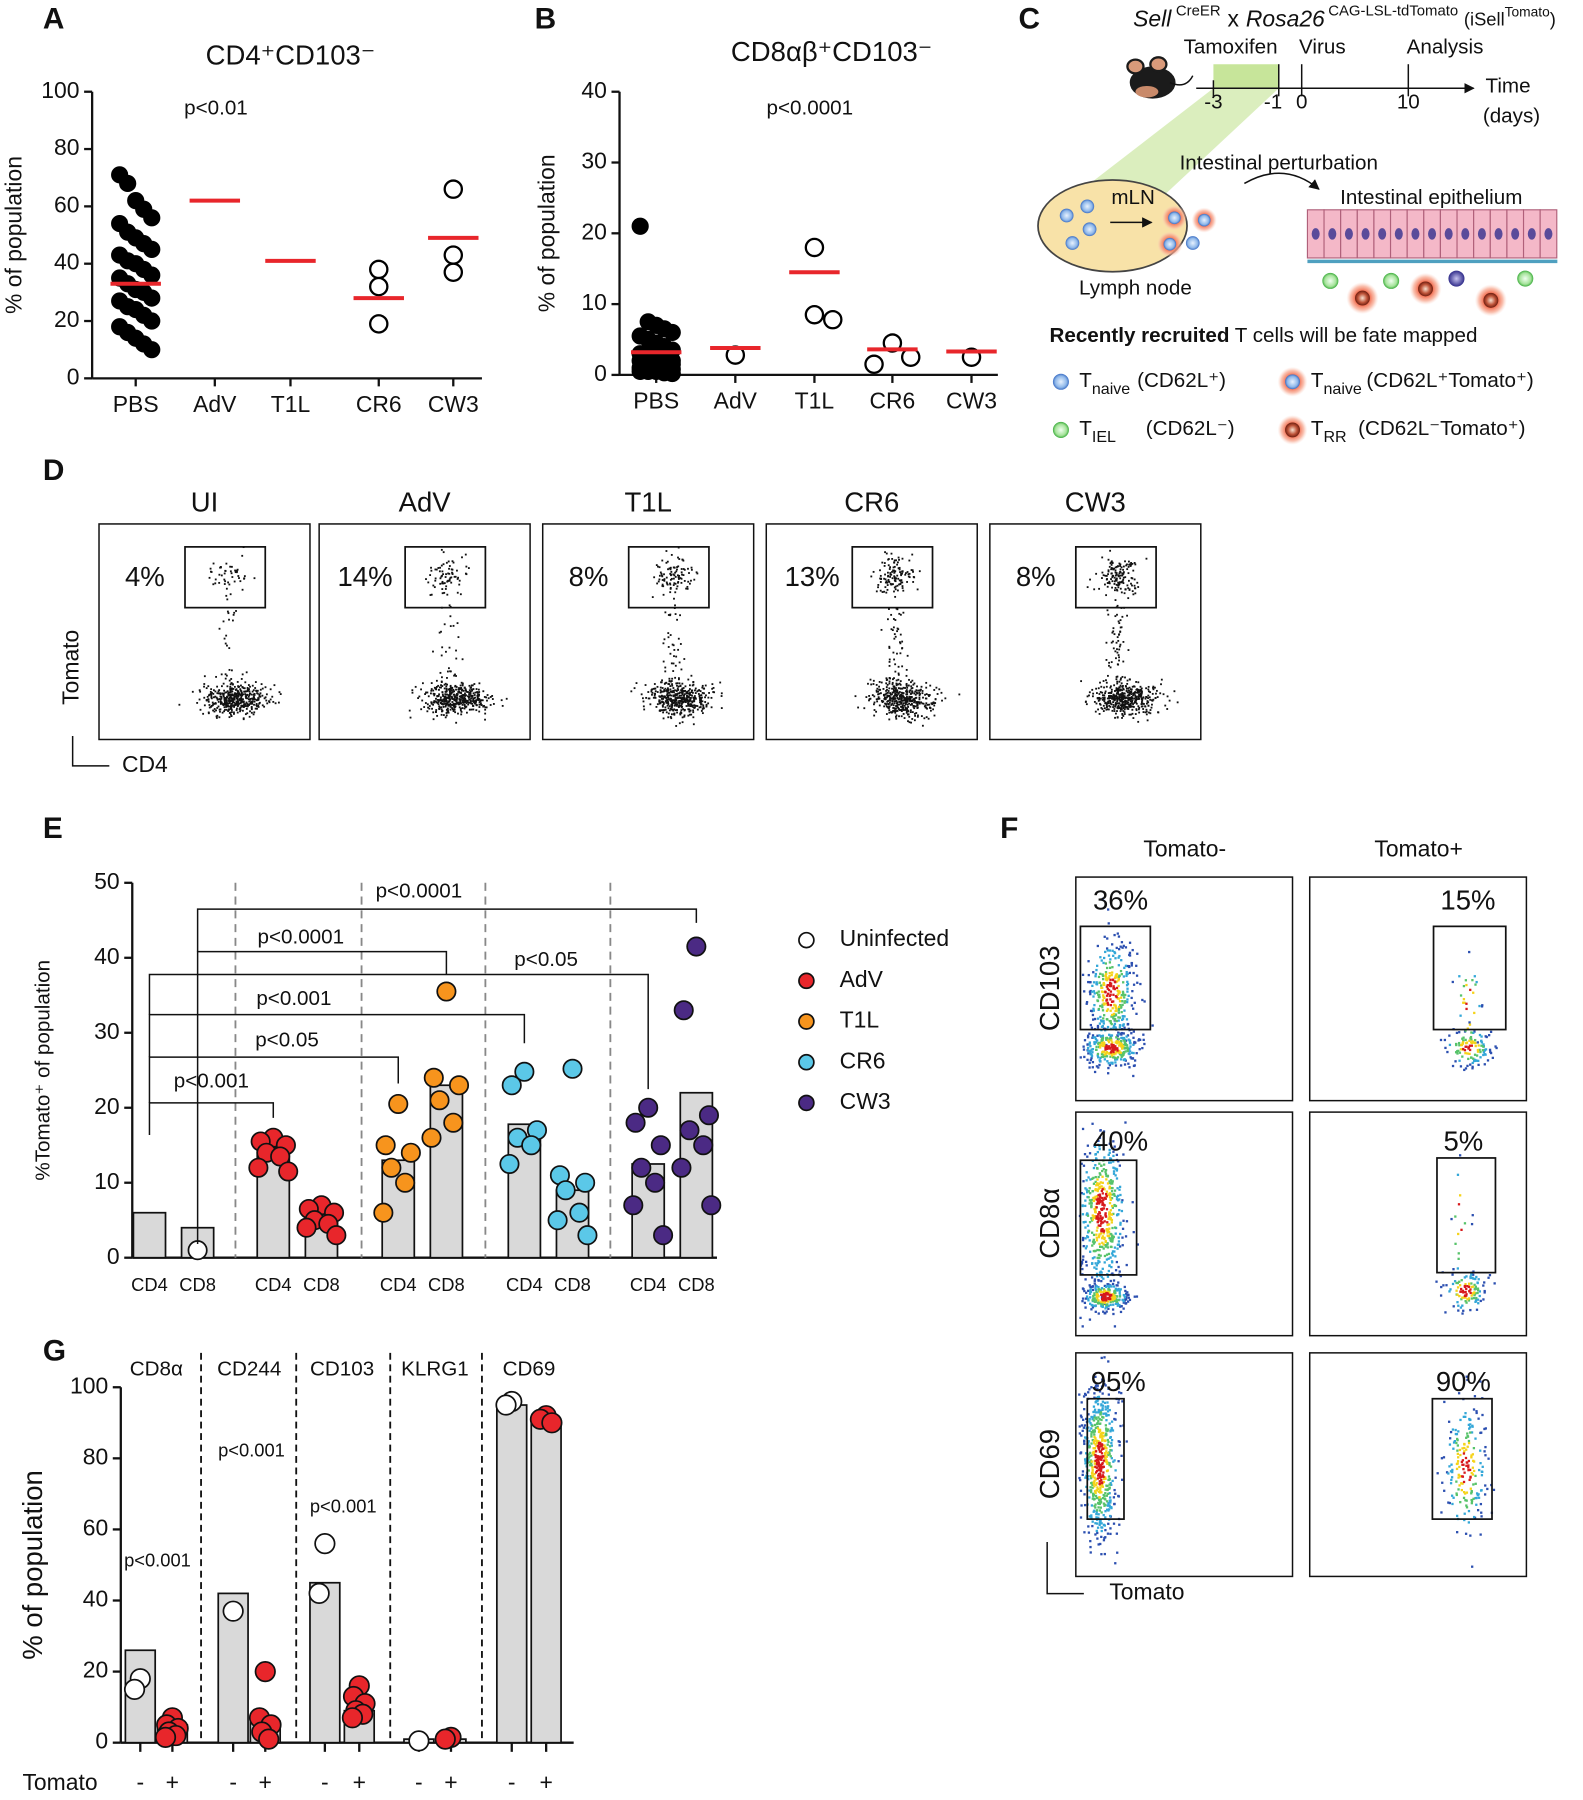  I want to click on y-axis-label: %Tomato⁺ of population, so click(42, 1070).